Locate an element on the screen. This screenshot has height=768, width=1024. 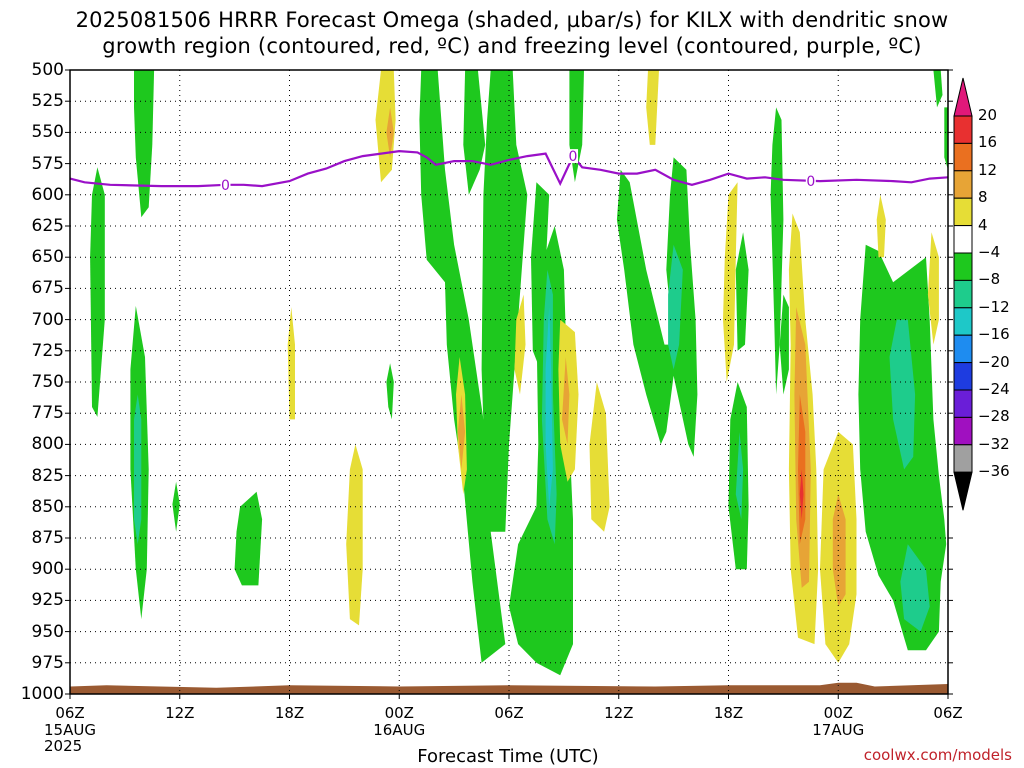
x-tick-sublabel: 16AUG is located at coordinates (399, 730).